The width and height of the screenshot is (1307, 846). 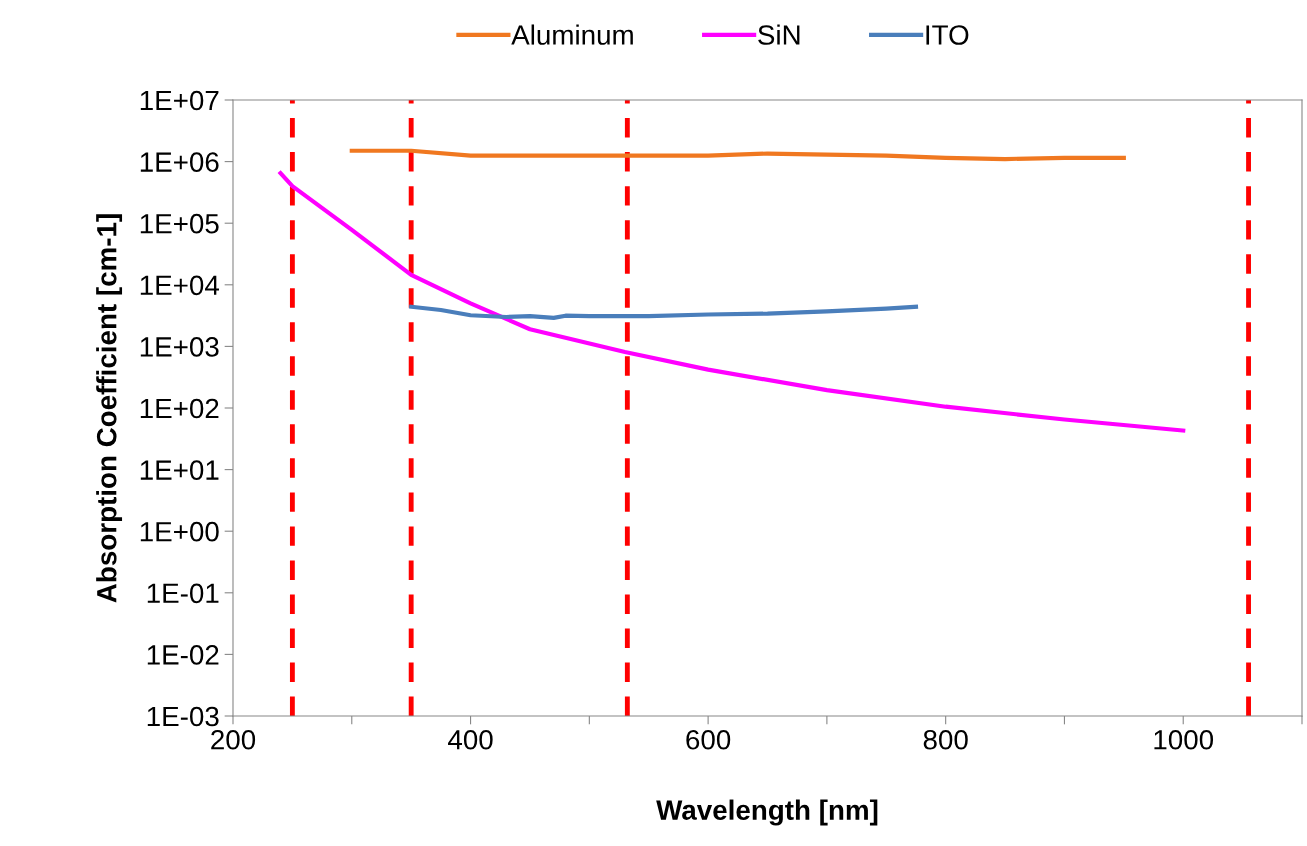 What do you see at coordinates (109, 408) in the screenshot?
I see `y-axis-title: Absorption Coefficient [cm-1]` at bounding box center [109, 408].